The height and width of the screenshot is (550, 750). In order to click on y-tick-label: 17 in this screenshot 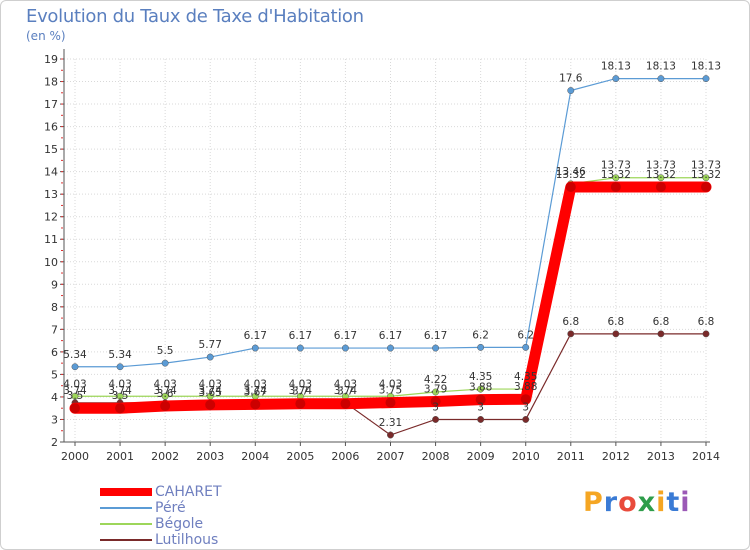, I will do `click(51, 104)`.